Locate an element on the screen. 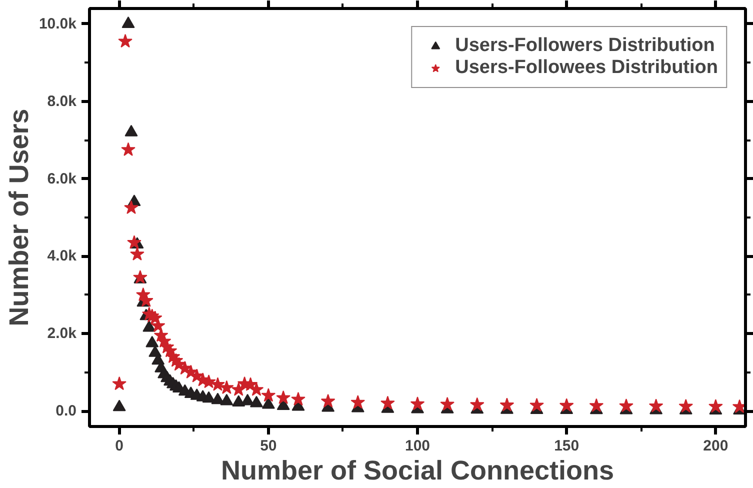  x-axis-title: Number of Social Connections is located at coordinates (417, 471).